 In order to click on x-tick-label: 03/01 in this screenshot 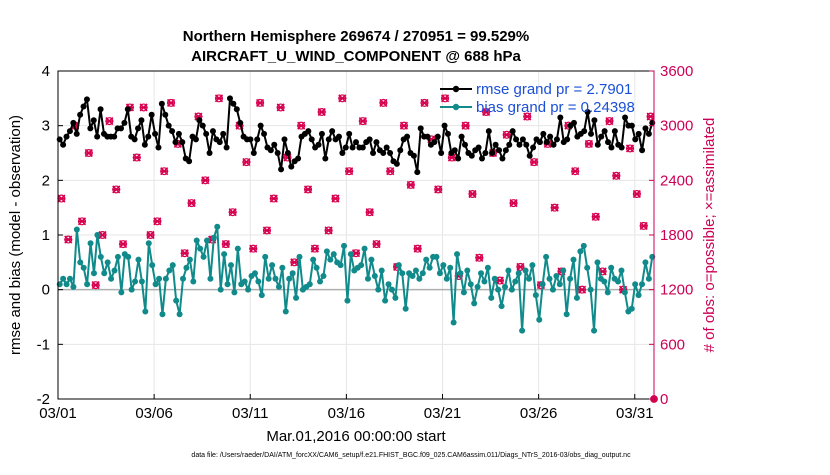, I will do `click(58, 413)`.